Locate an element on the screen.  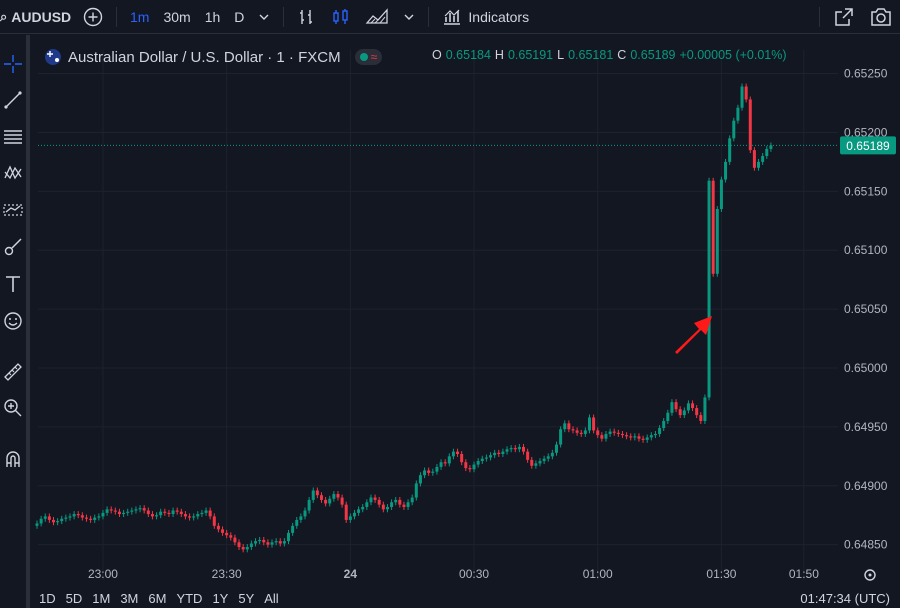
settings-gear is located at coordinates (870, 575).